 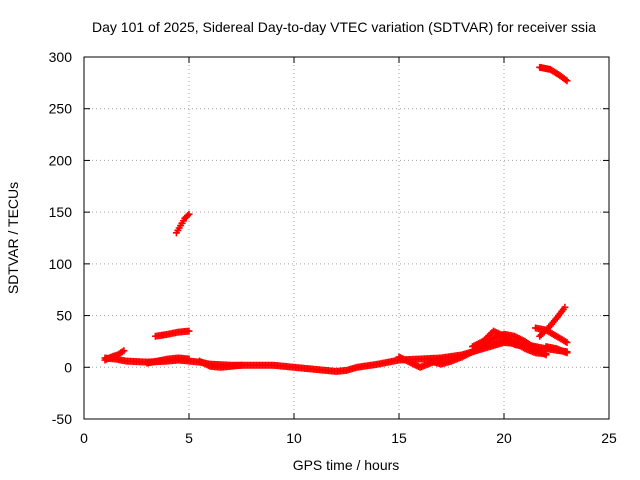 I want to click on y-tick-label: 100, so click(x=61, y=264).